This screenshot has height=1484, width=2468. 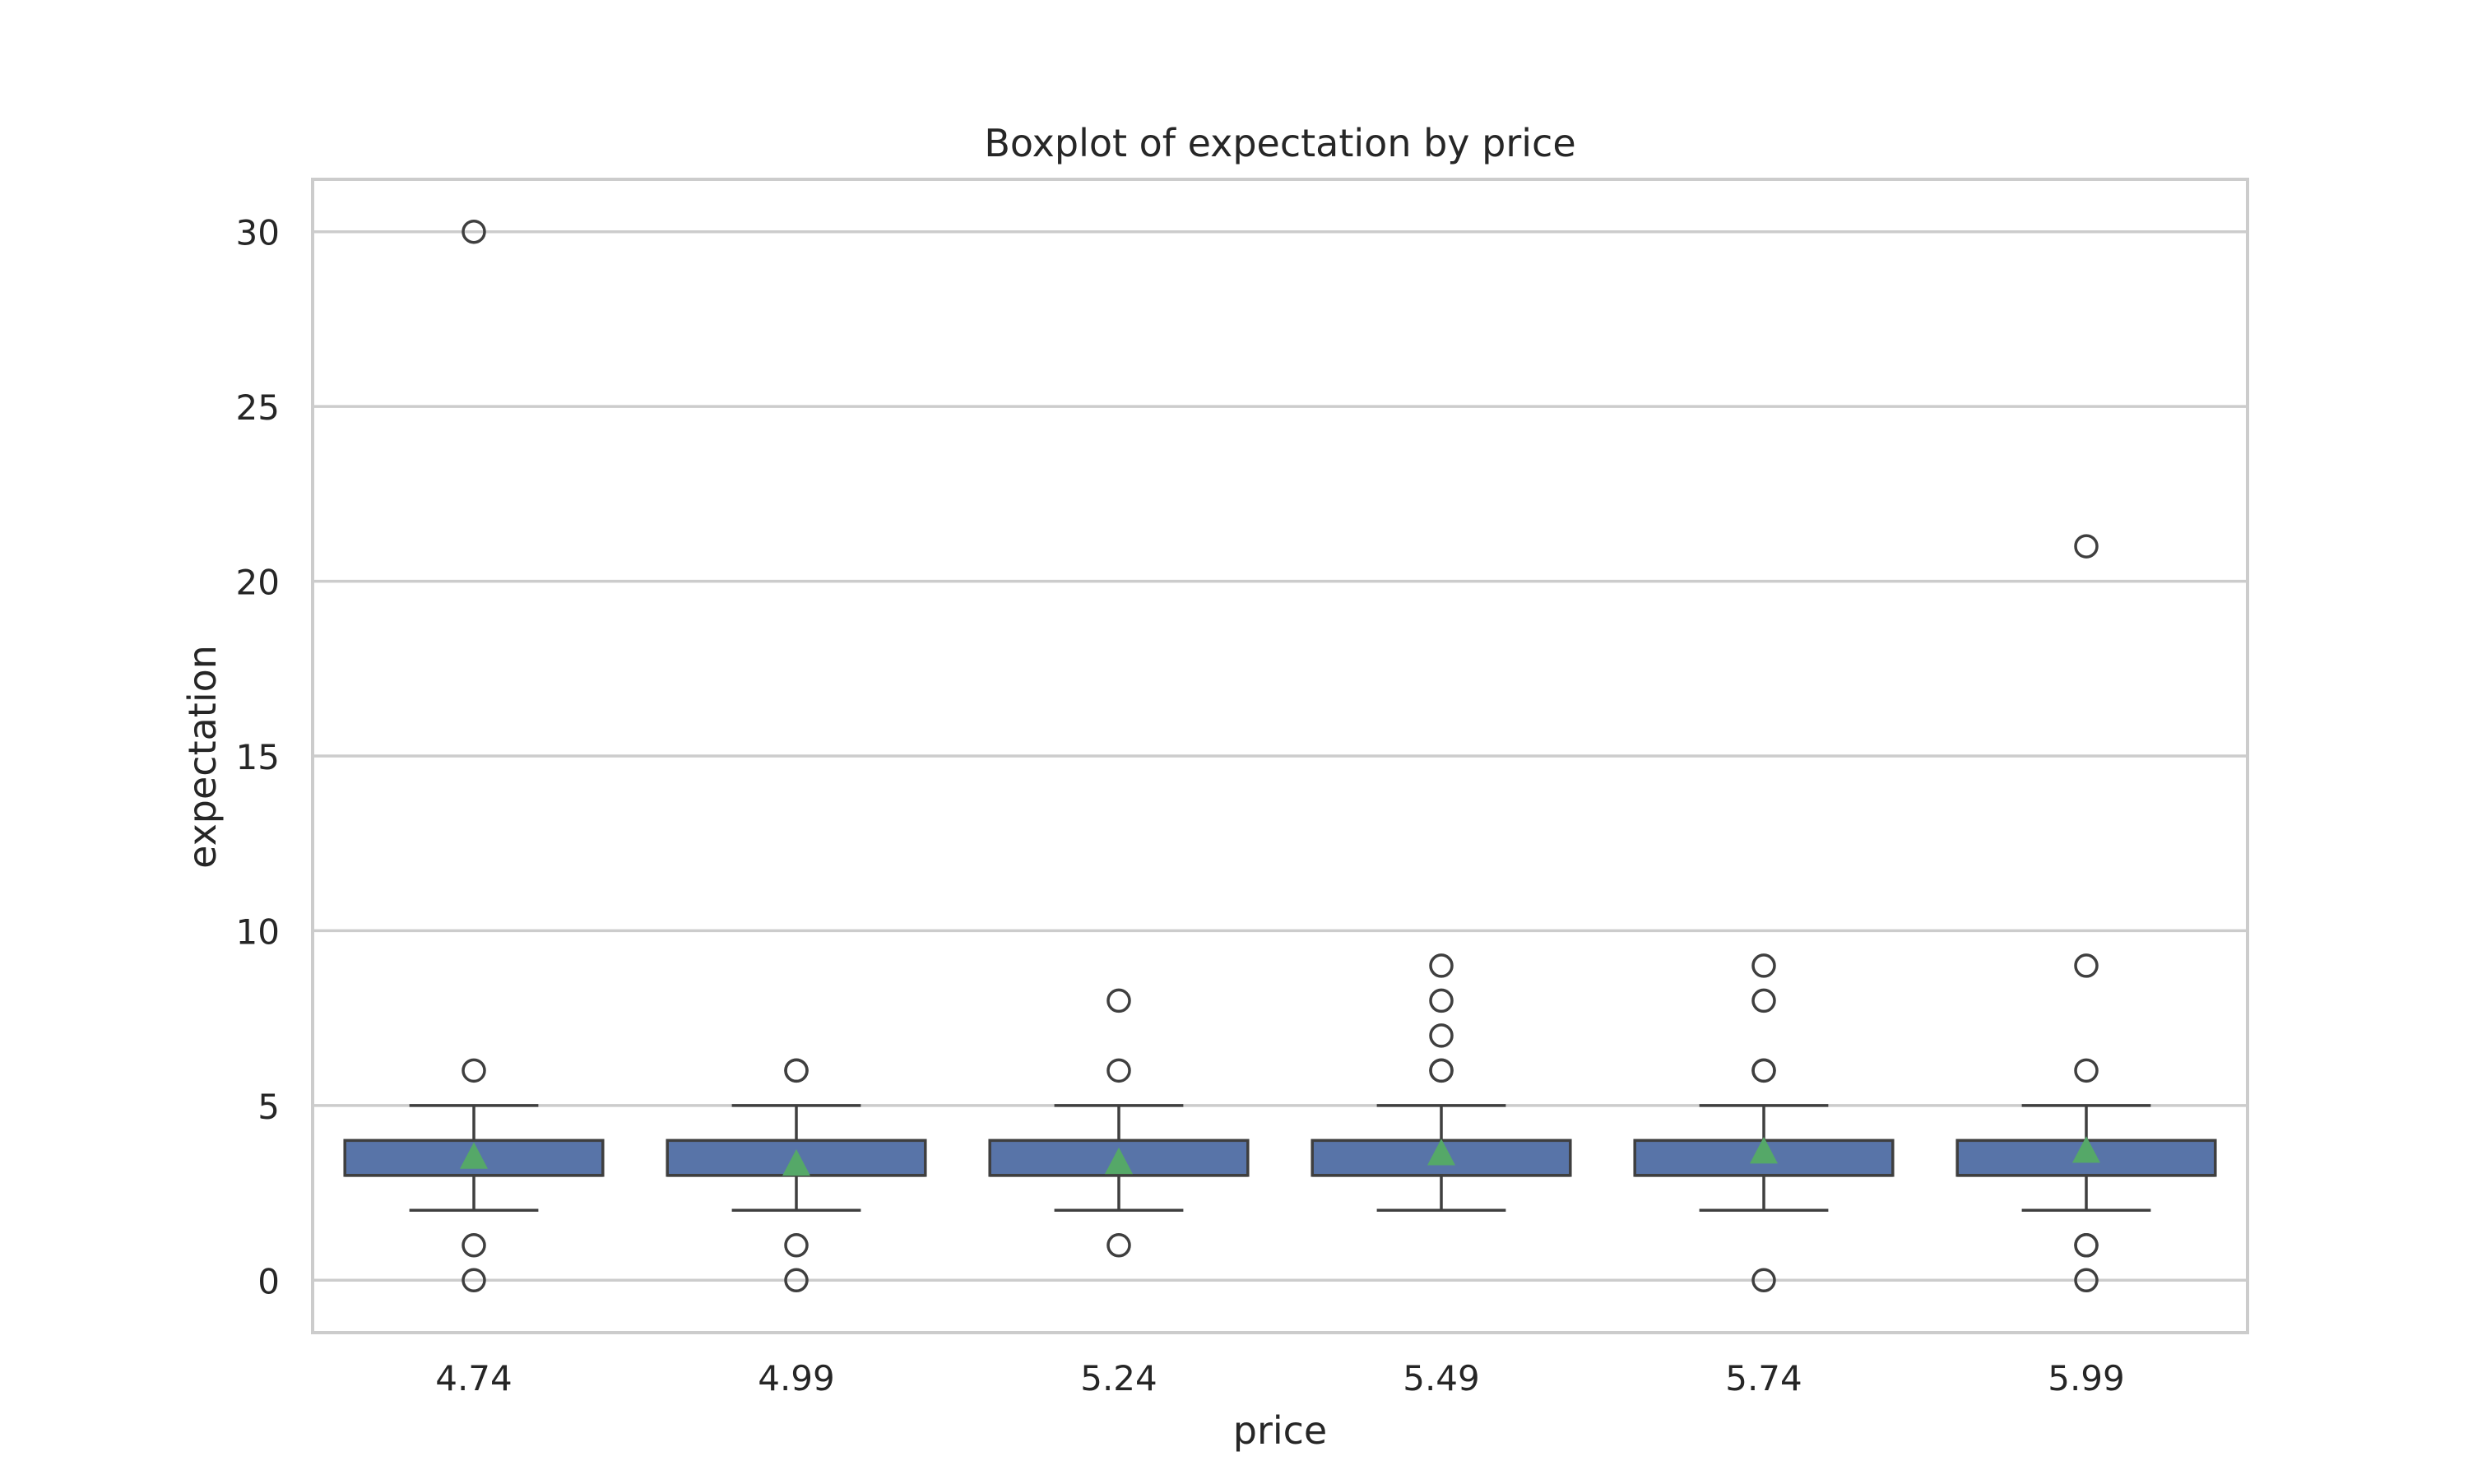 What do you see at coordinates (2086, 1378) in the screenshot?
I see `x-tick-label: 5.99` at bounding box center [2086, 1378].